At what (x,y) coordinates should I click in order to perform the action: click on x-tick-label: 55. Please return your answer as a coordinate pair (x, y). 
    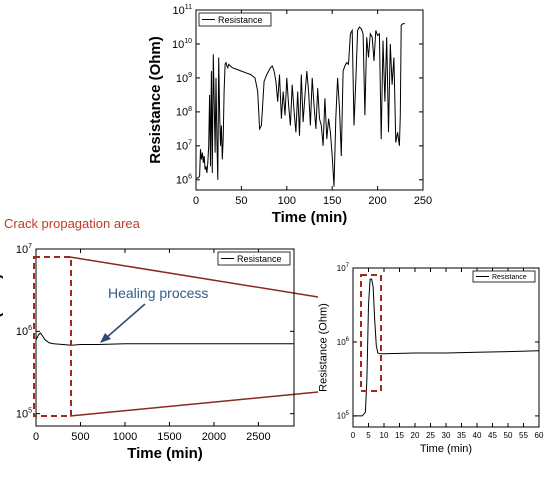
    Looking at the image, I should click on (523, 435).